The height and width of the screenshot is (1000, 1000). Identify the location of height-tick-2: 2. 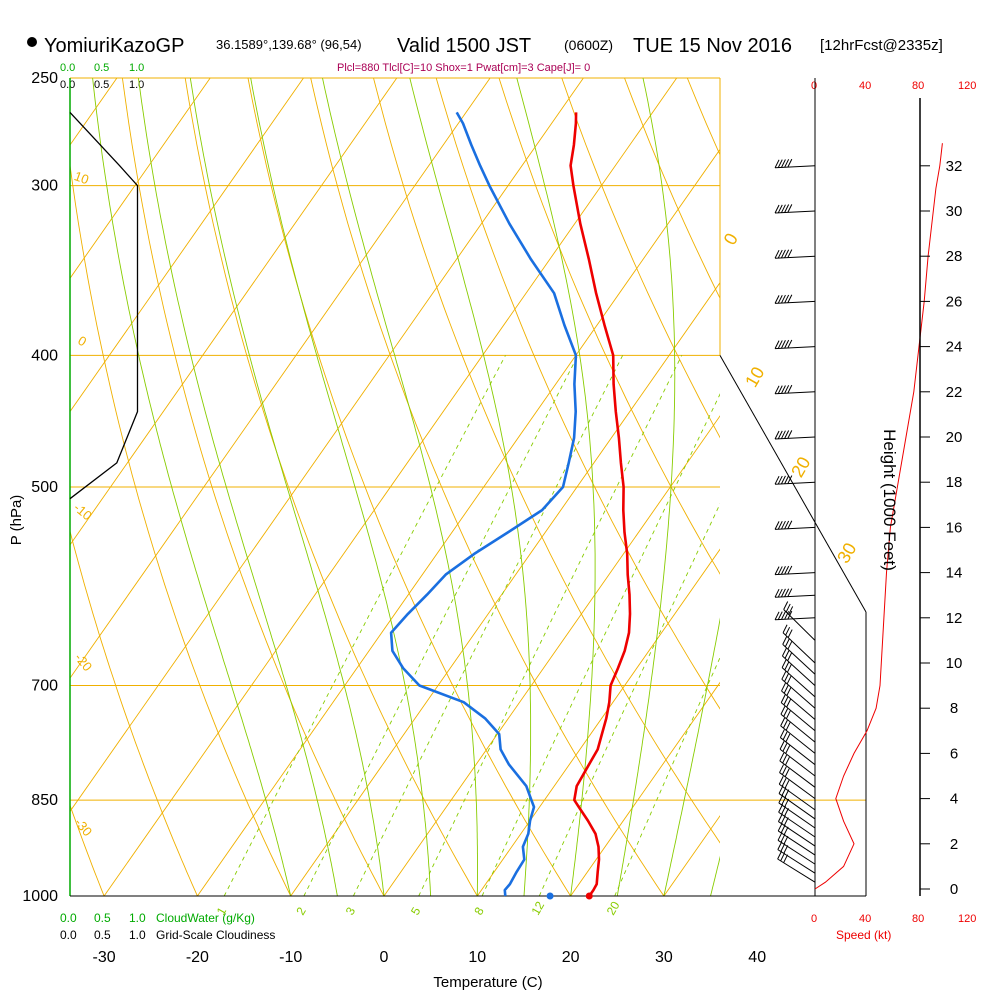
(954, 844).